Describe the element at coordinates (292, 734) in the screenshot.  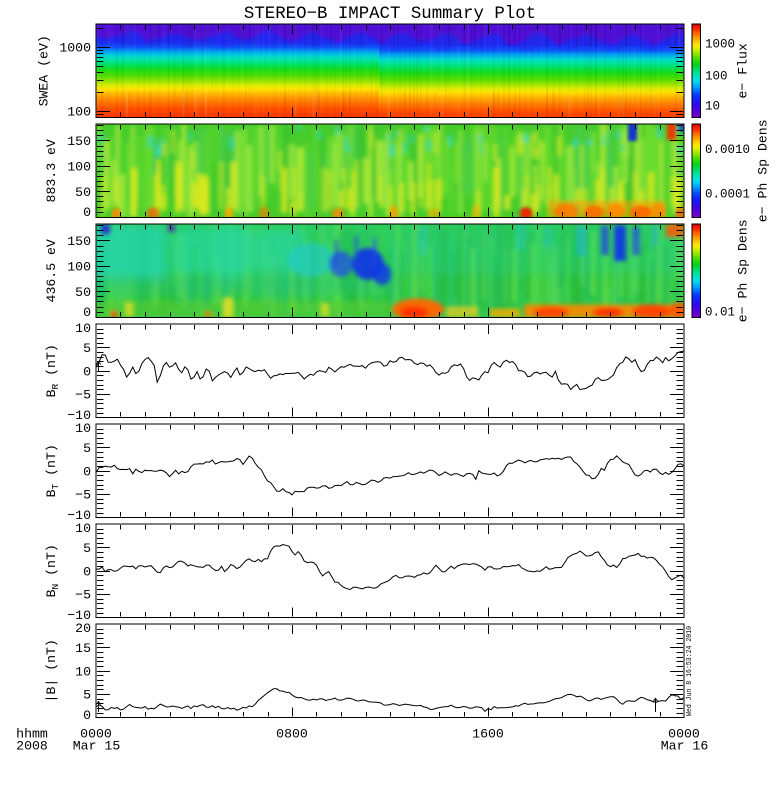
I see `svg-text: 0800` at that location.